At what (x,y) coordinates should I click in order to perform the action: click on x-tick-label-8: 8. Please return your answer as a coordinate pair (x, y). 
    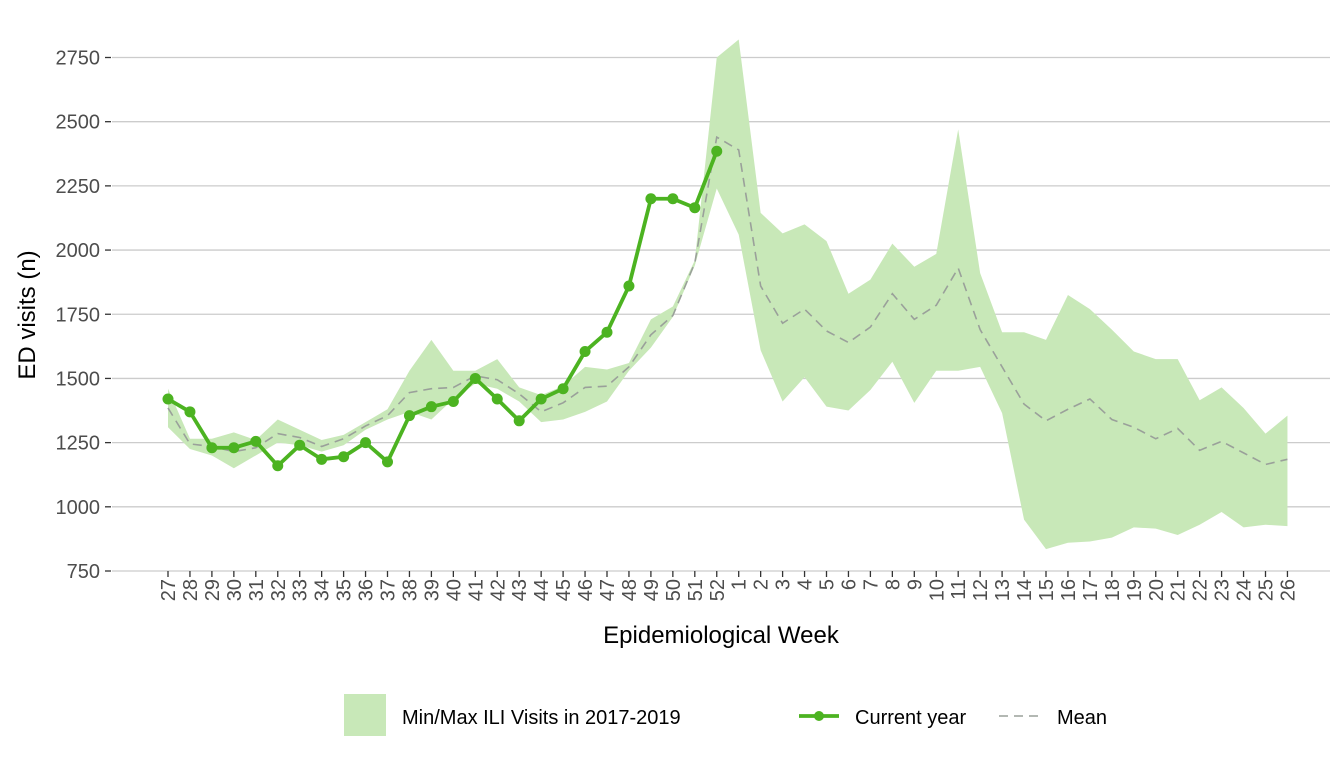
    Looking at the image, I should click on (893, 584).